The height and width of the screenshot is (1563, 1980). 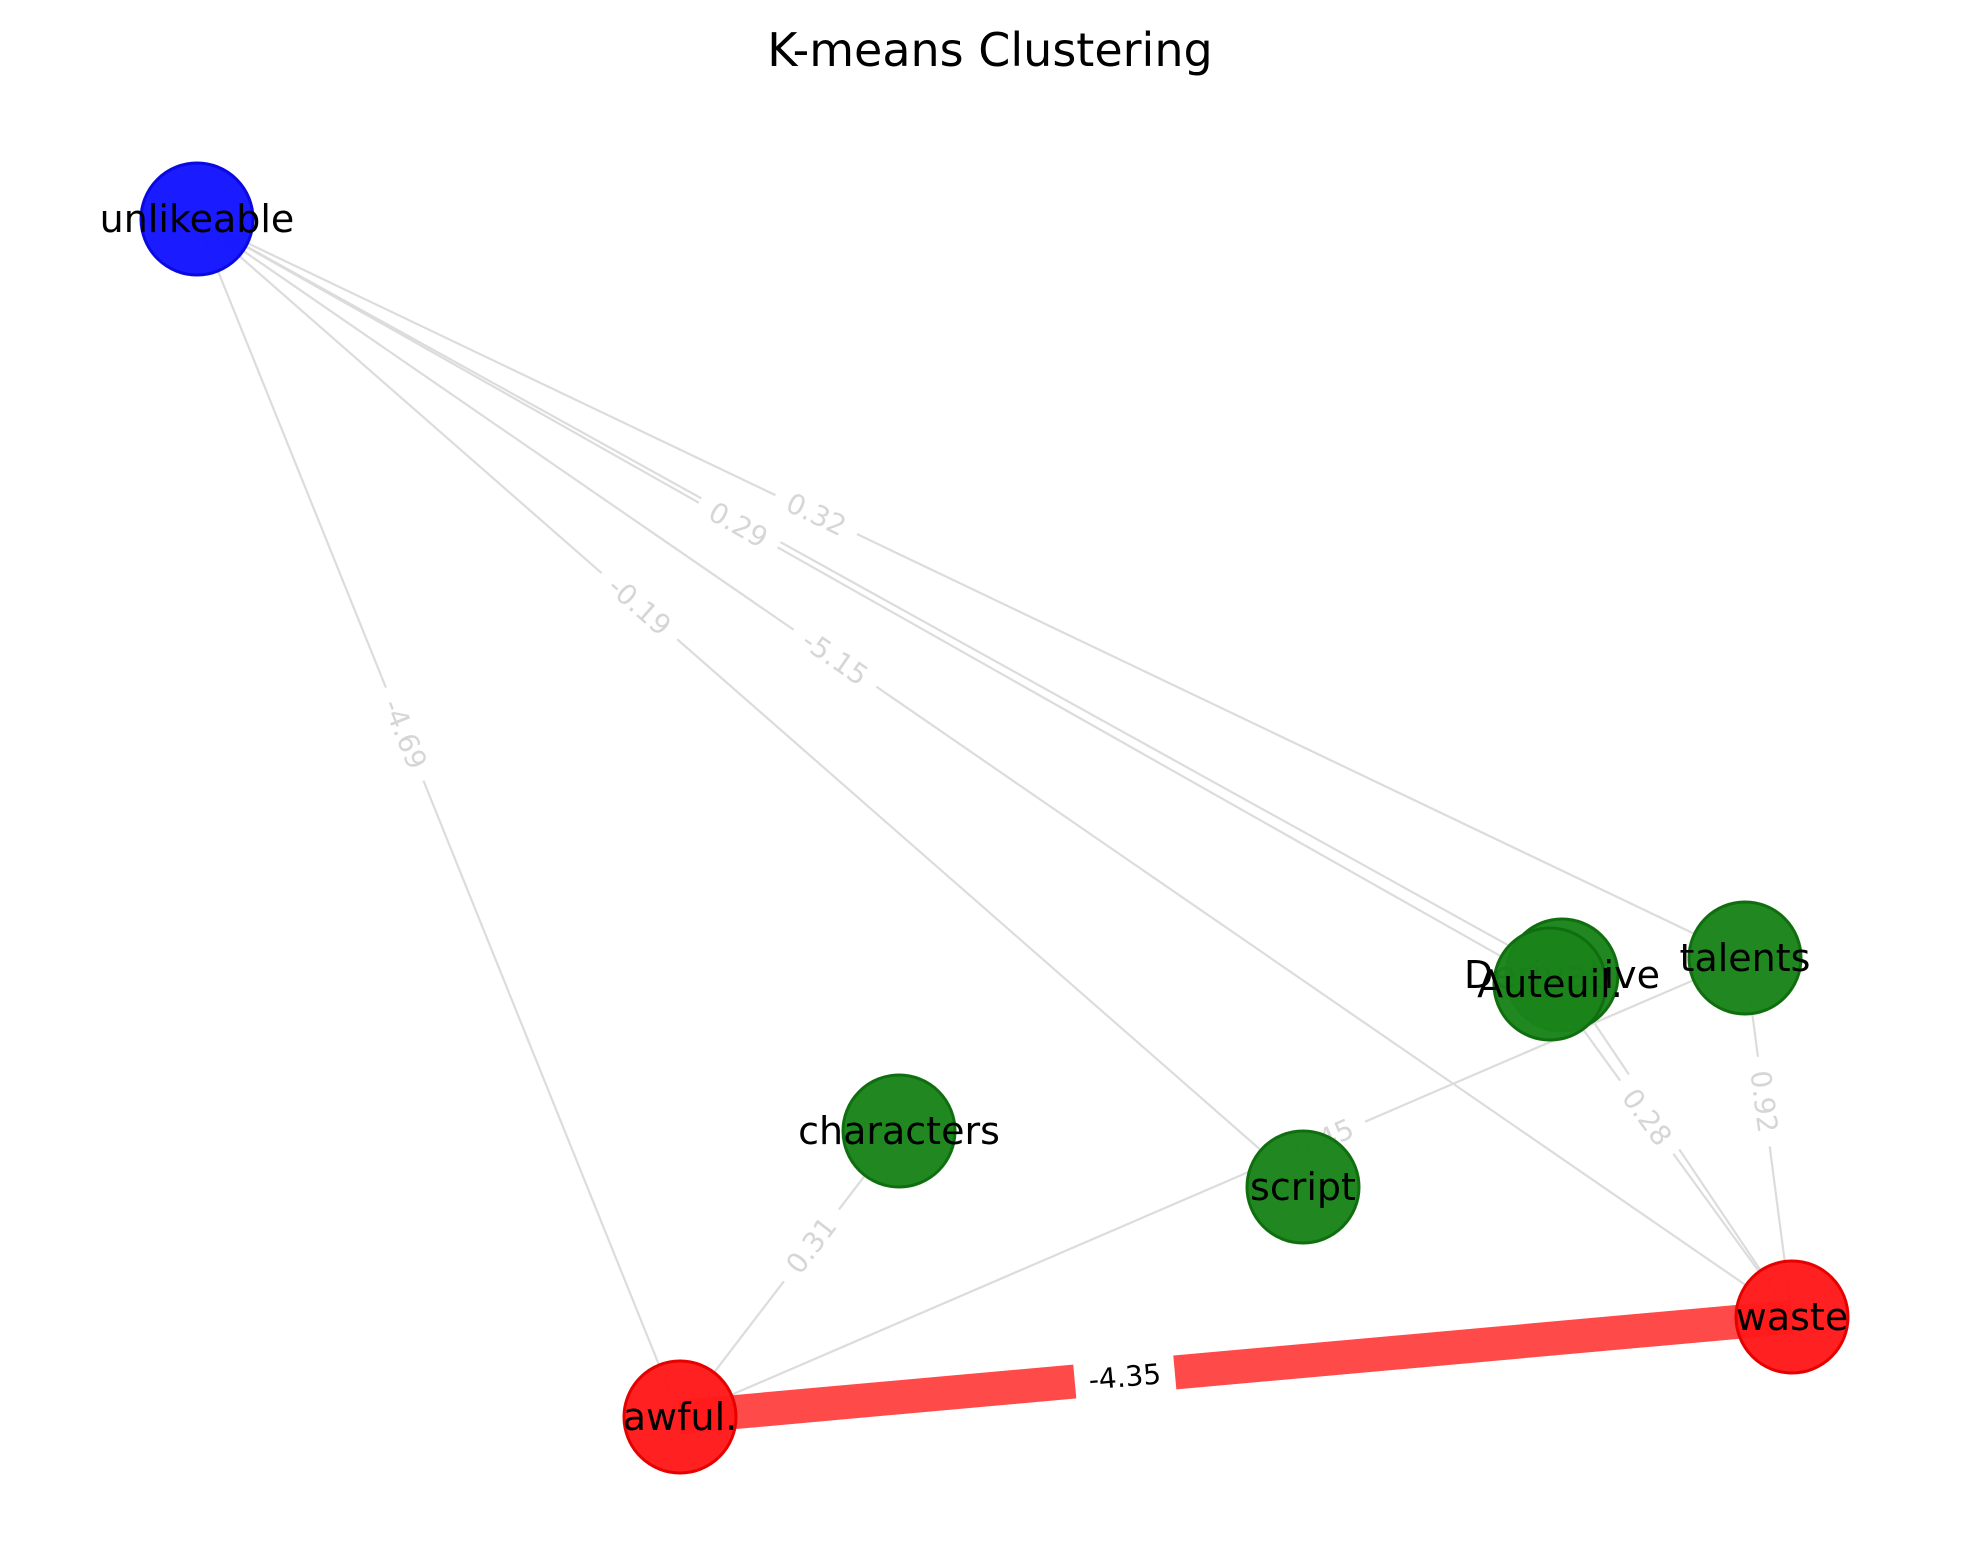 I want to click on node-characters: characters, so click(x=899, y=1131).